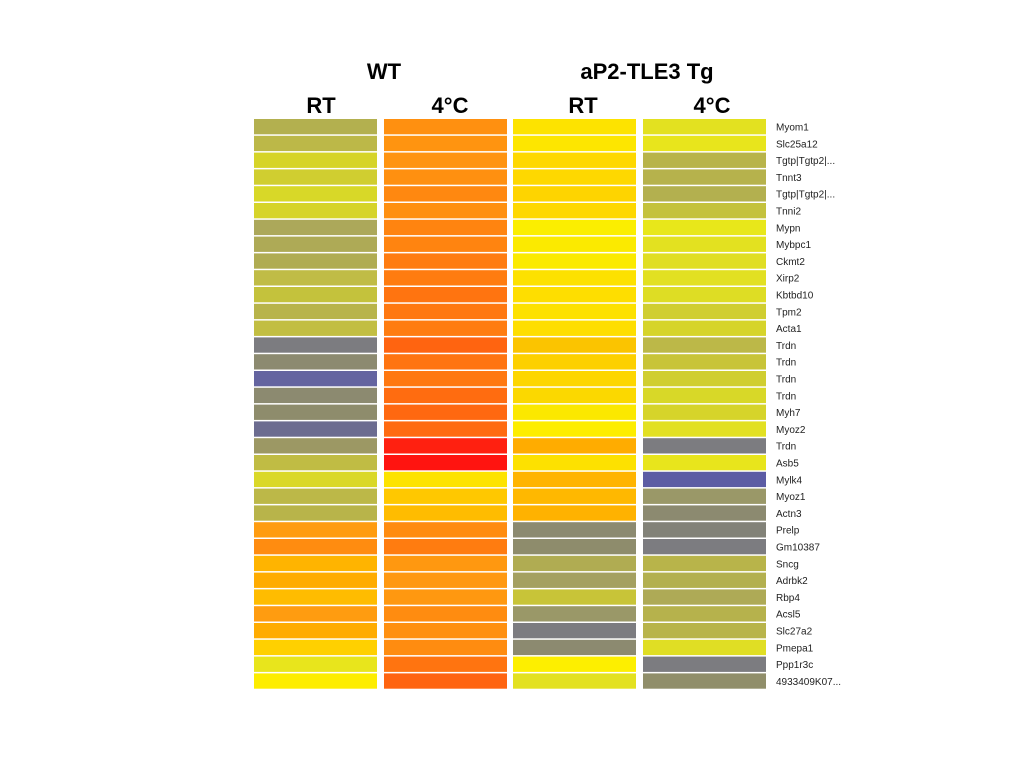  Describe the element at coordinates (788, 212) in the screenshot. I see `row-label: Tnni2` at that location.